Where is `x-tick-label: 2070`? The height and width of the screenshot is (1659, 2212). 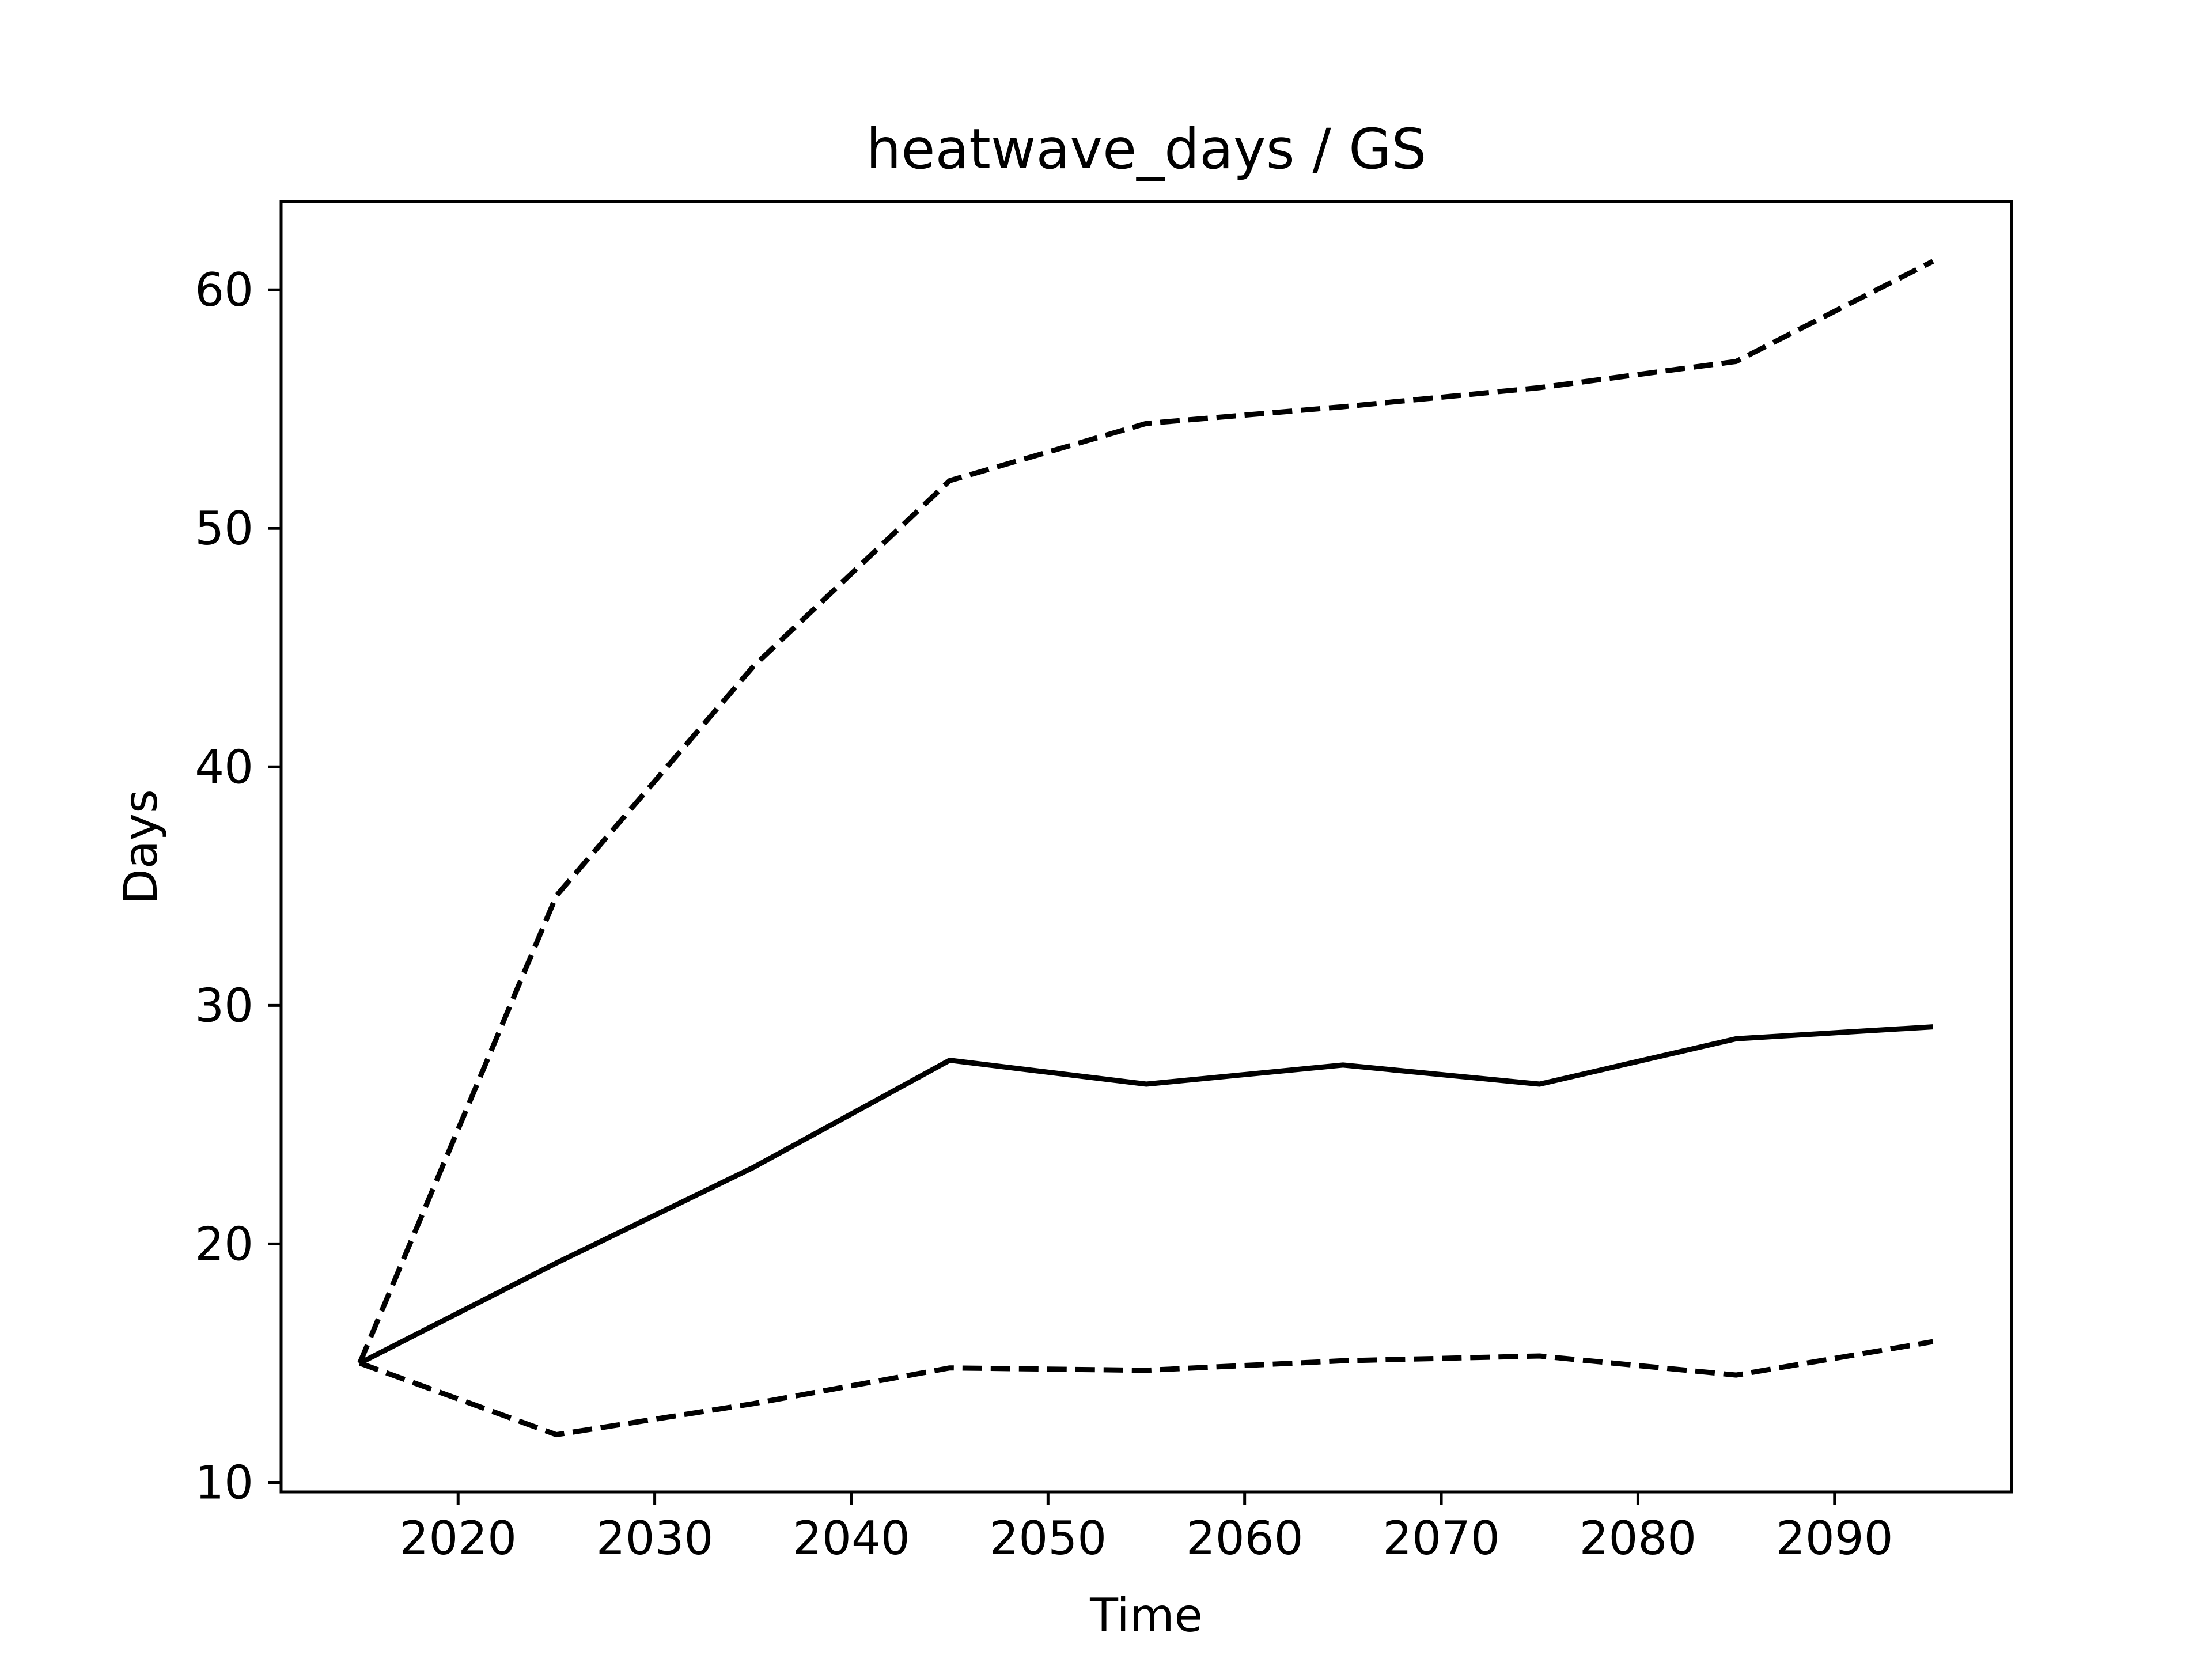 x-tick-label: 2070 is located at coordinates (1441, 1538).